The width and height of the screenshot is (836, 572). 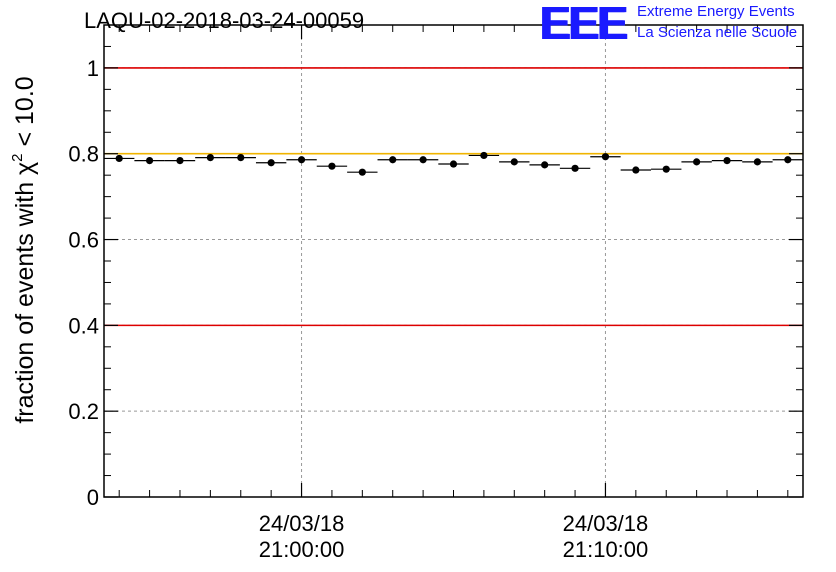 I want to click on y-axis-label: fraction of events with χ2 < 10.0, so click(x=24, y=249).